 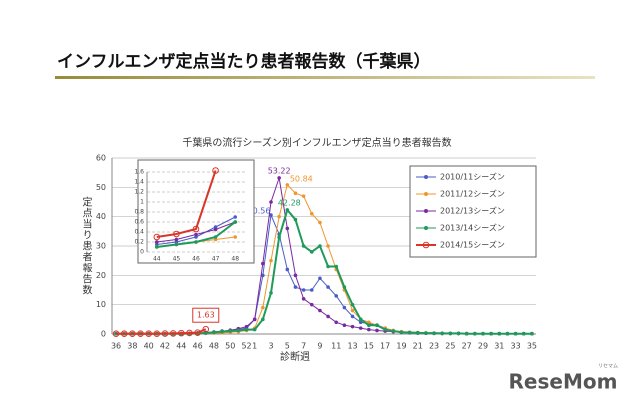 I want to click on y-tick-label: 30, so click(x=101, y=246).